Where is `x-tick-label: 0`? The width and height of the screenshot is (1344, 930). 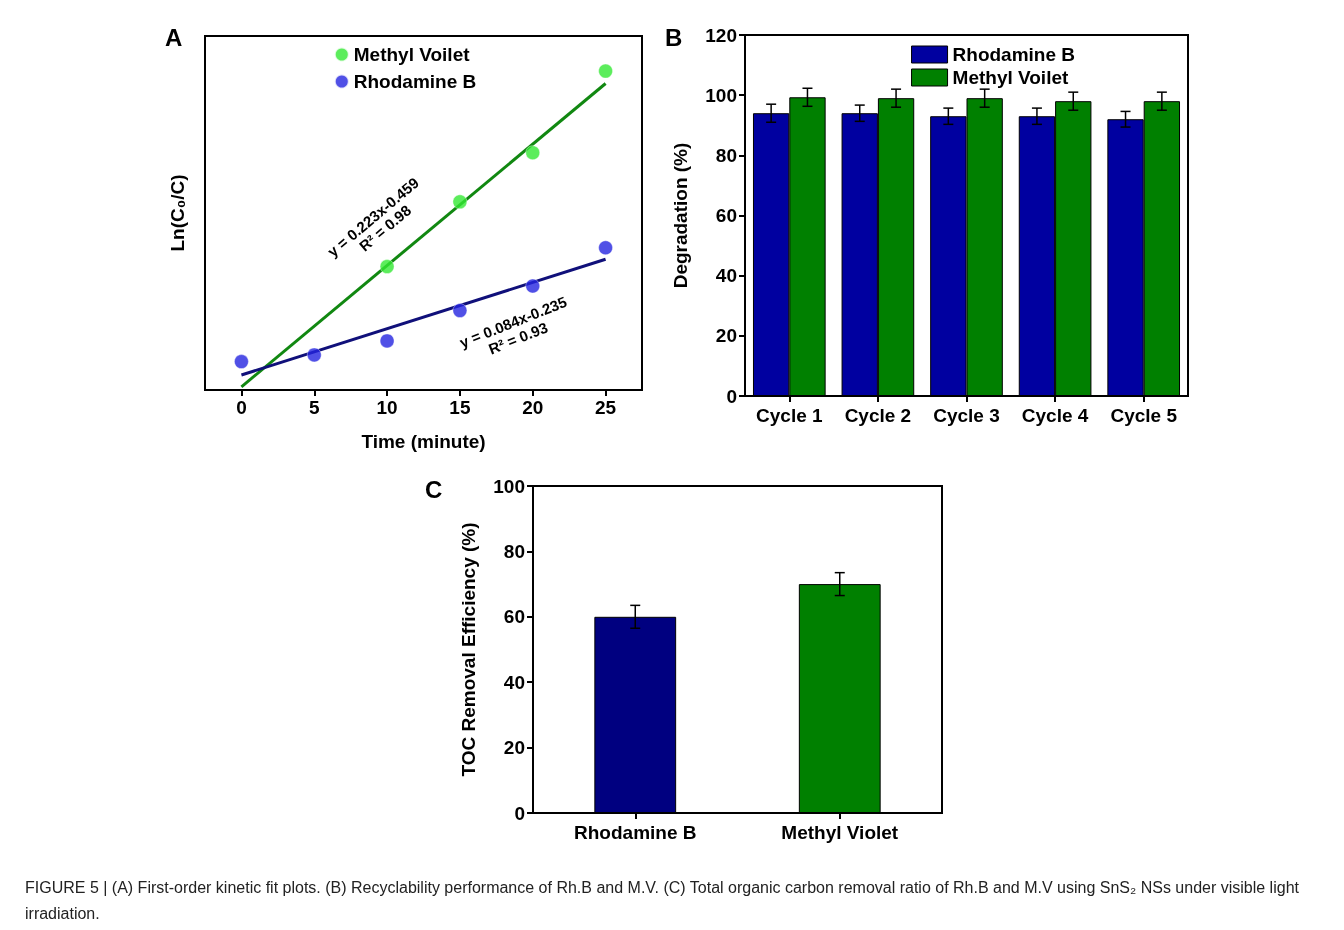
x-tick-label: 0 is located at coordinates (241, 407).